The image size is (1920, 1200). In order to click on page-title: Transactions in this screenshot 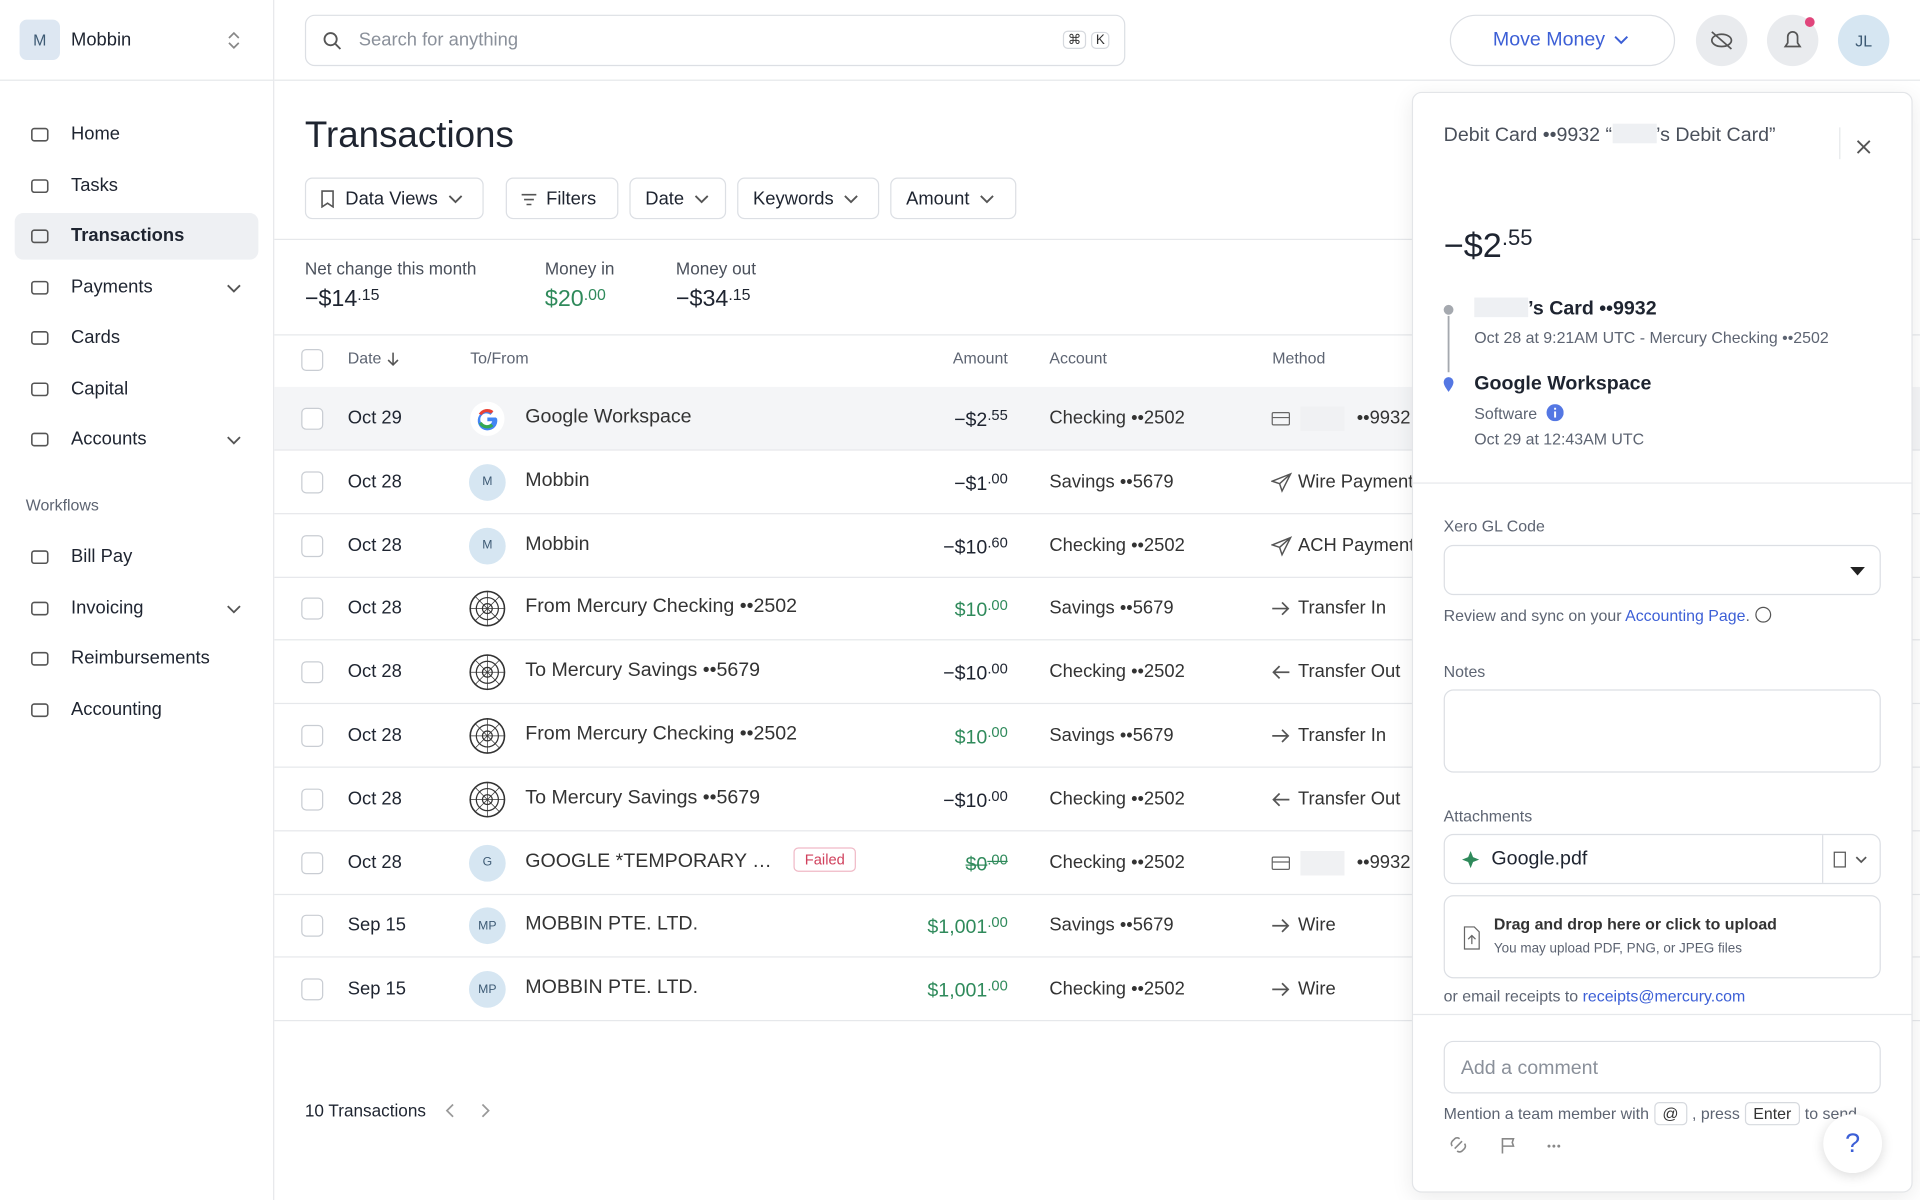, I will do `click(409, 135)`.